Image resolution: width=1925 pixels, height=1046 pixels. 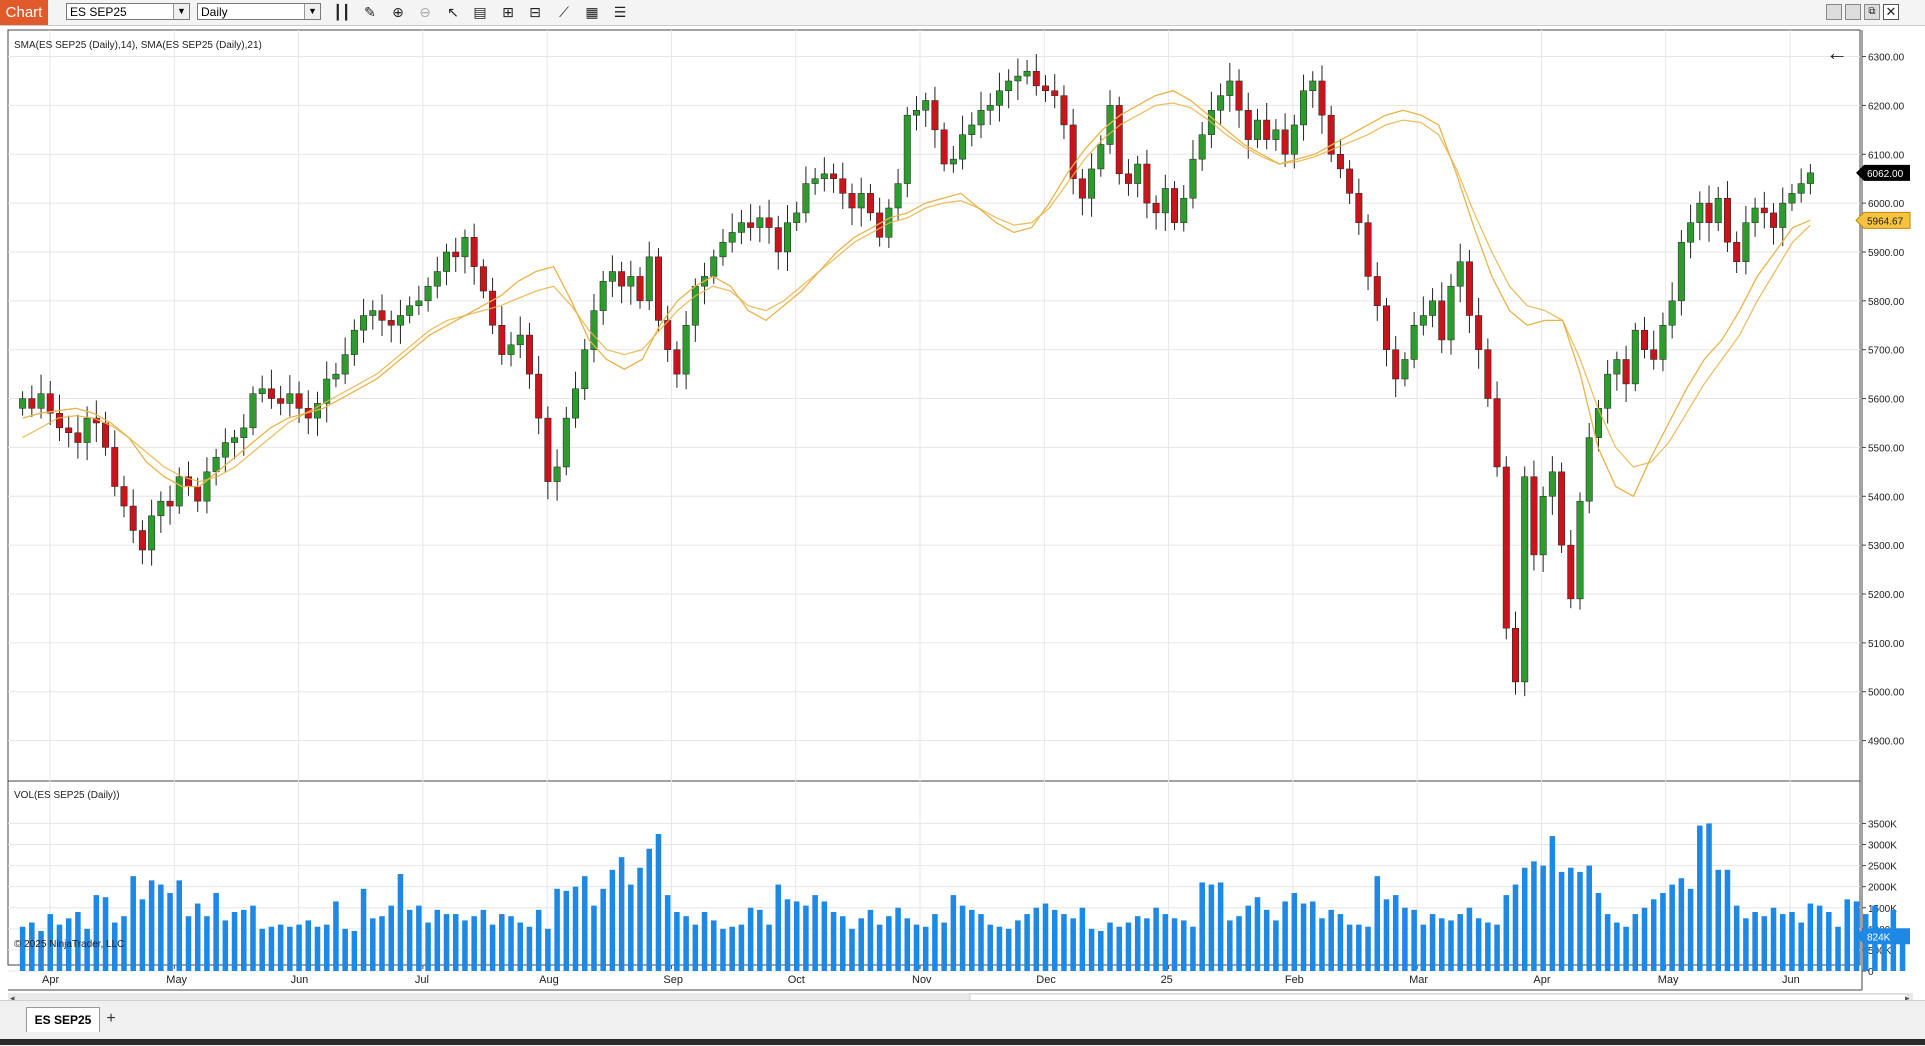 What do you see at coordinates (1886, 546) in the screenshot?
I see `y-tick-label: 5300.00` at bounding box center [1886, 546].